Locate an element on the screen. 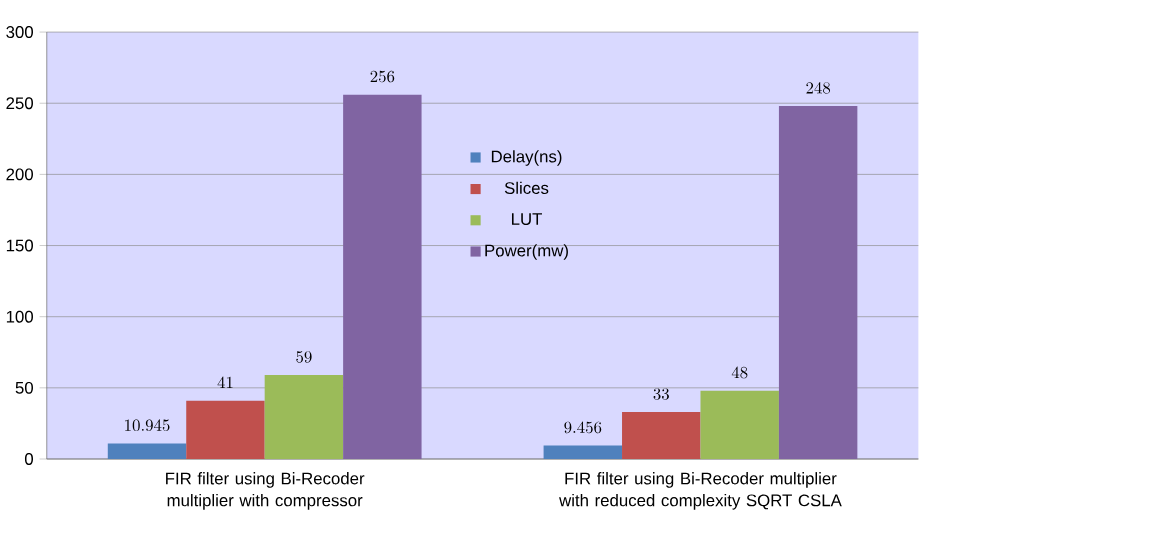  data-label: 248 is located at coordinates (818, 88).